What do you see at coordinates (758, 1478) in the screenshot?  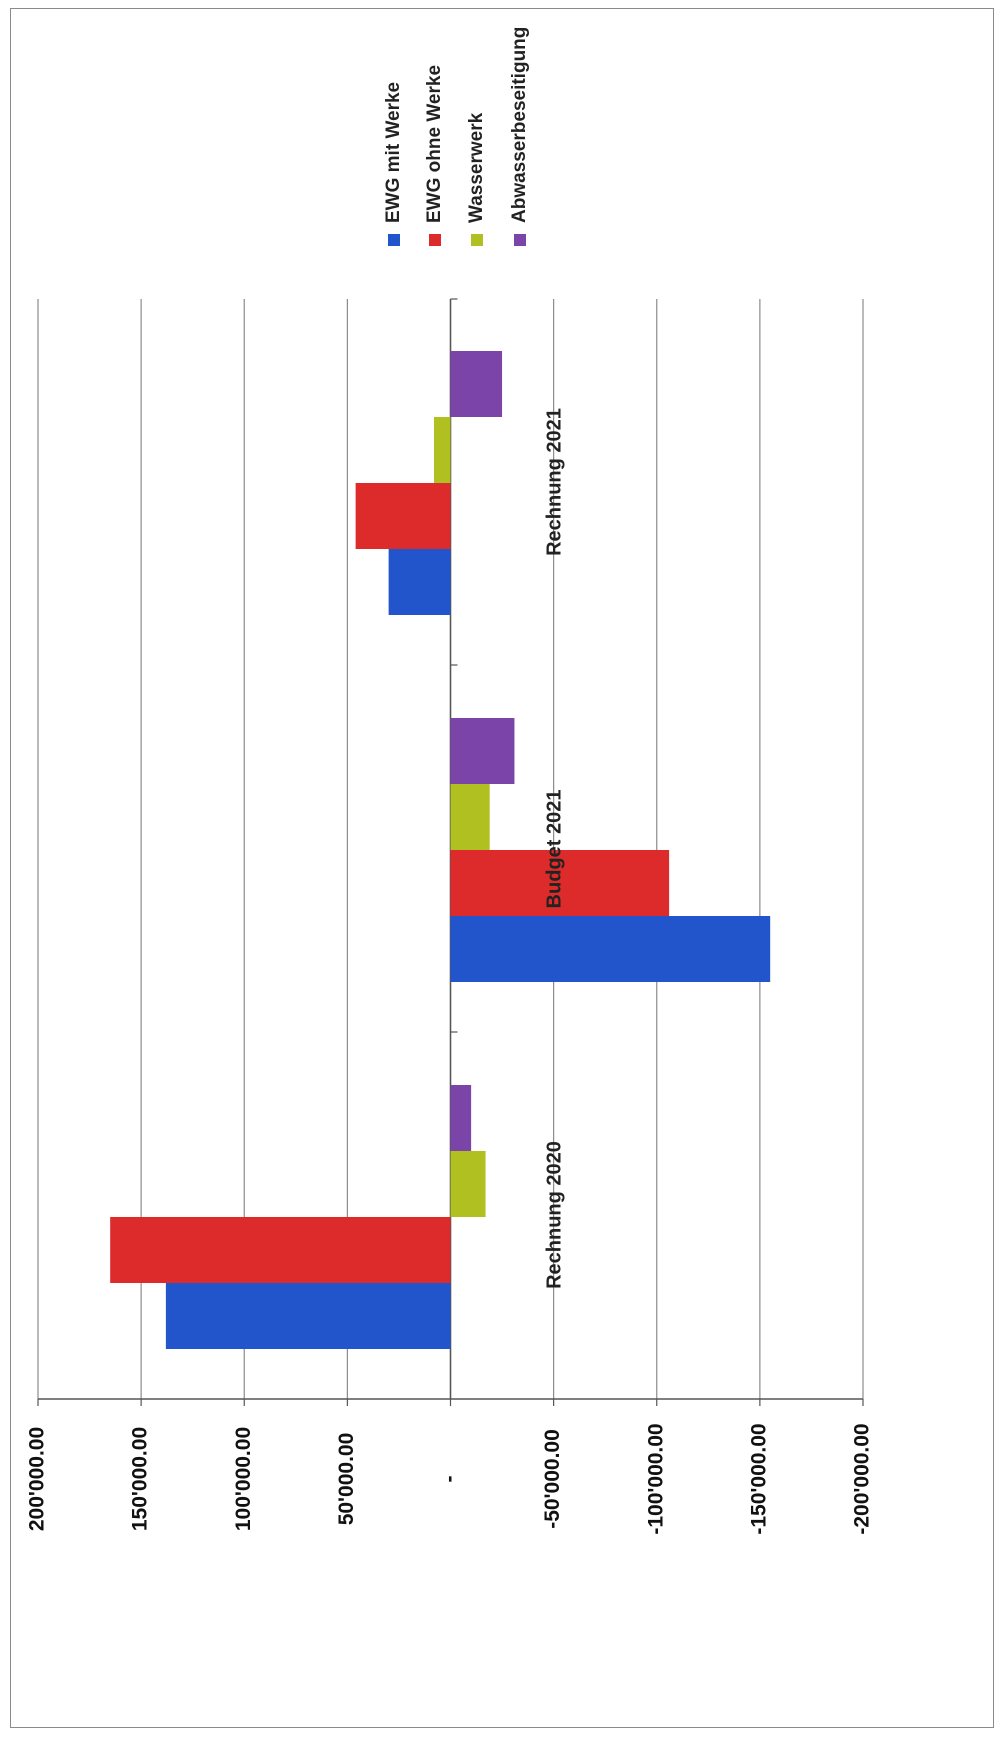 I see `value-tick-label: -150'000.00` at bounding box center [758, 1478].